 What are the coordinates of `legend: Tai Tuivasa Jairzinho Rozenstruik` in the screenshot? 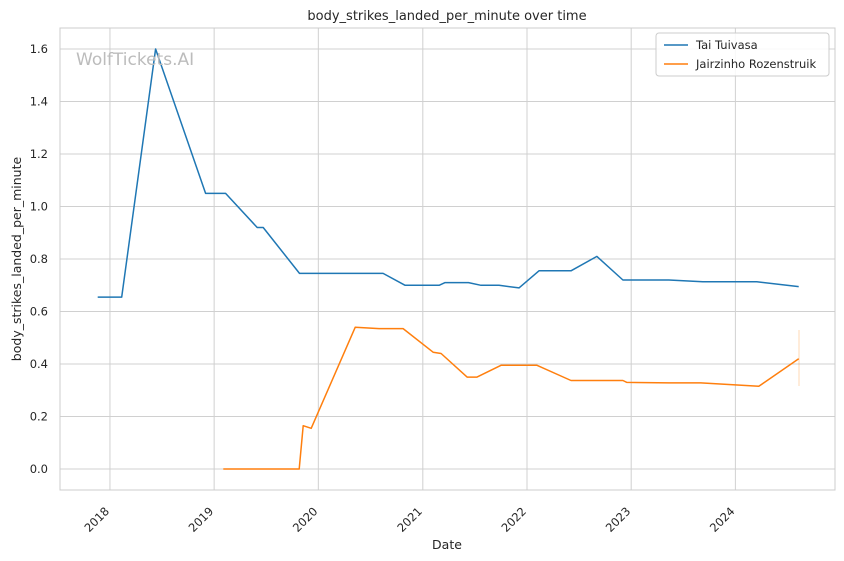 It's located at (742, 54).